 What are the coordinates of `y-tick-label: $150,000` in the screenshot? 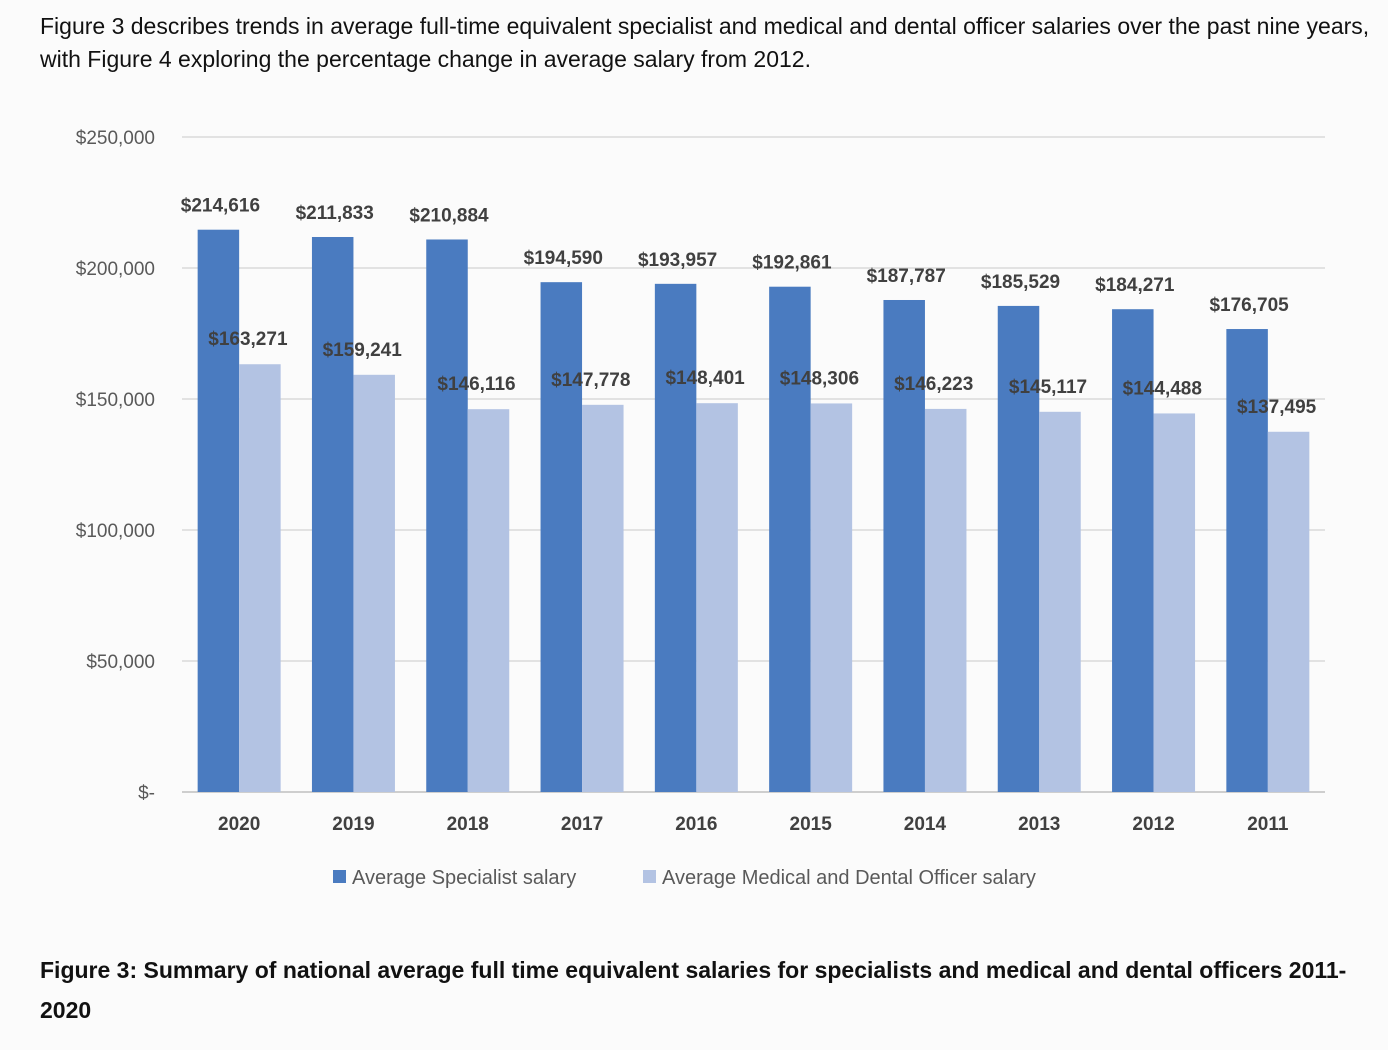 It's located at (115, 400).